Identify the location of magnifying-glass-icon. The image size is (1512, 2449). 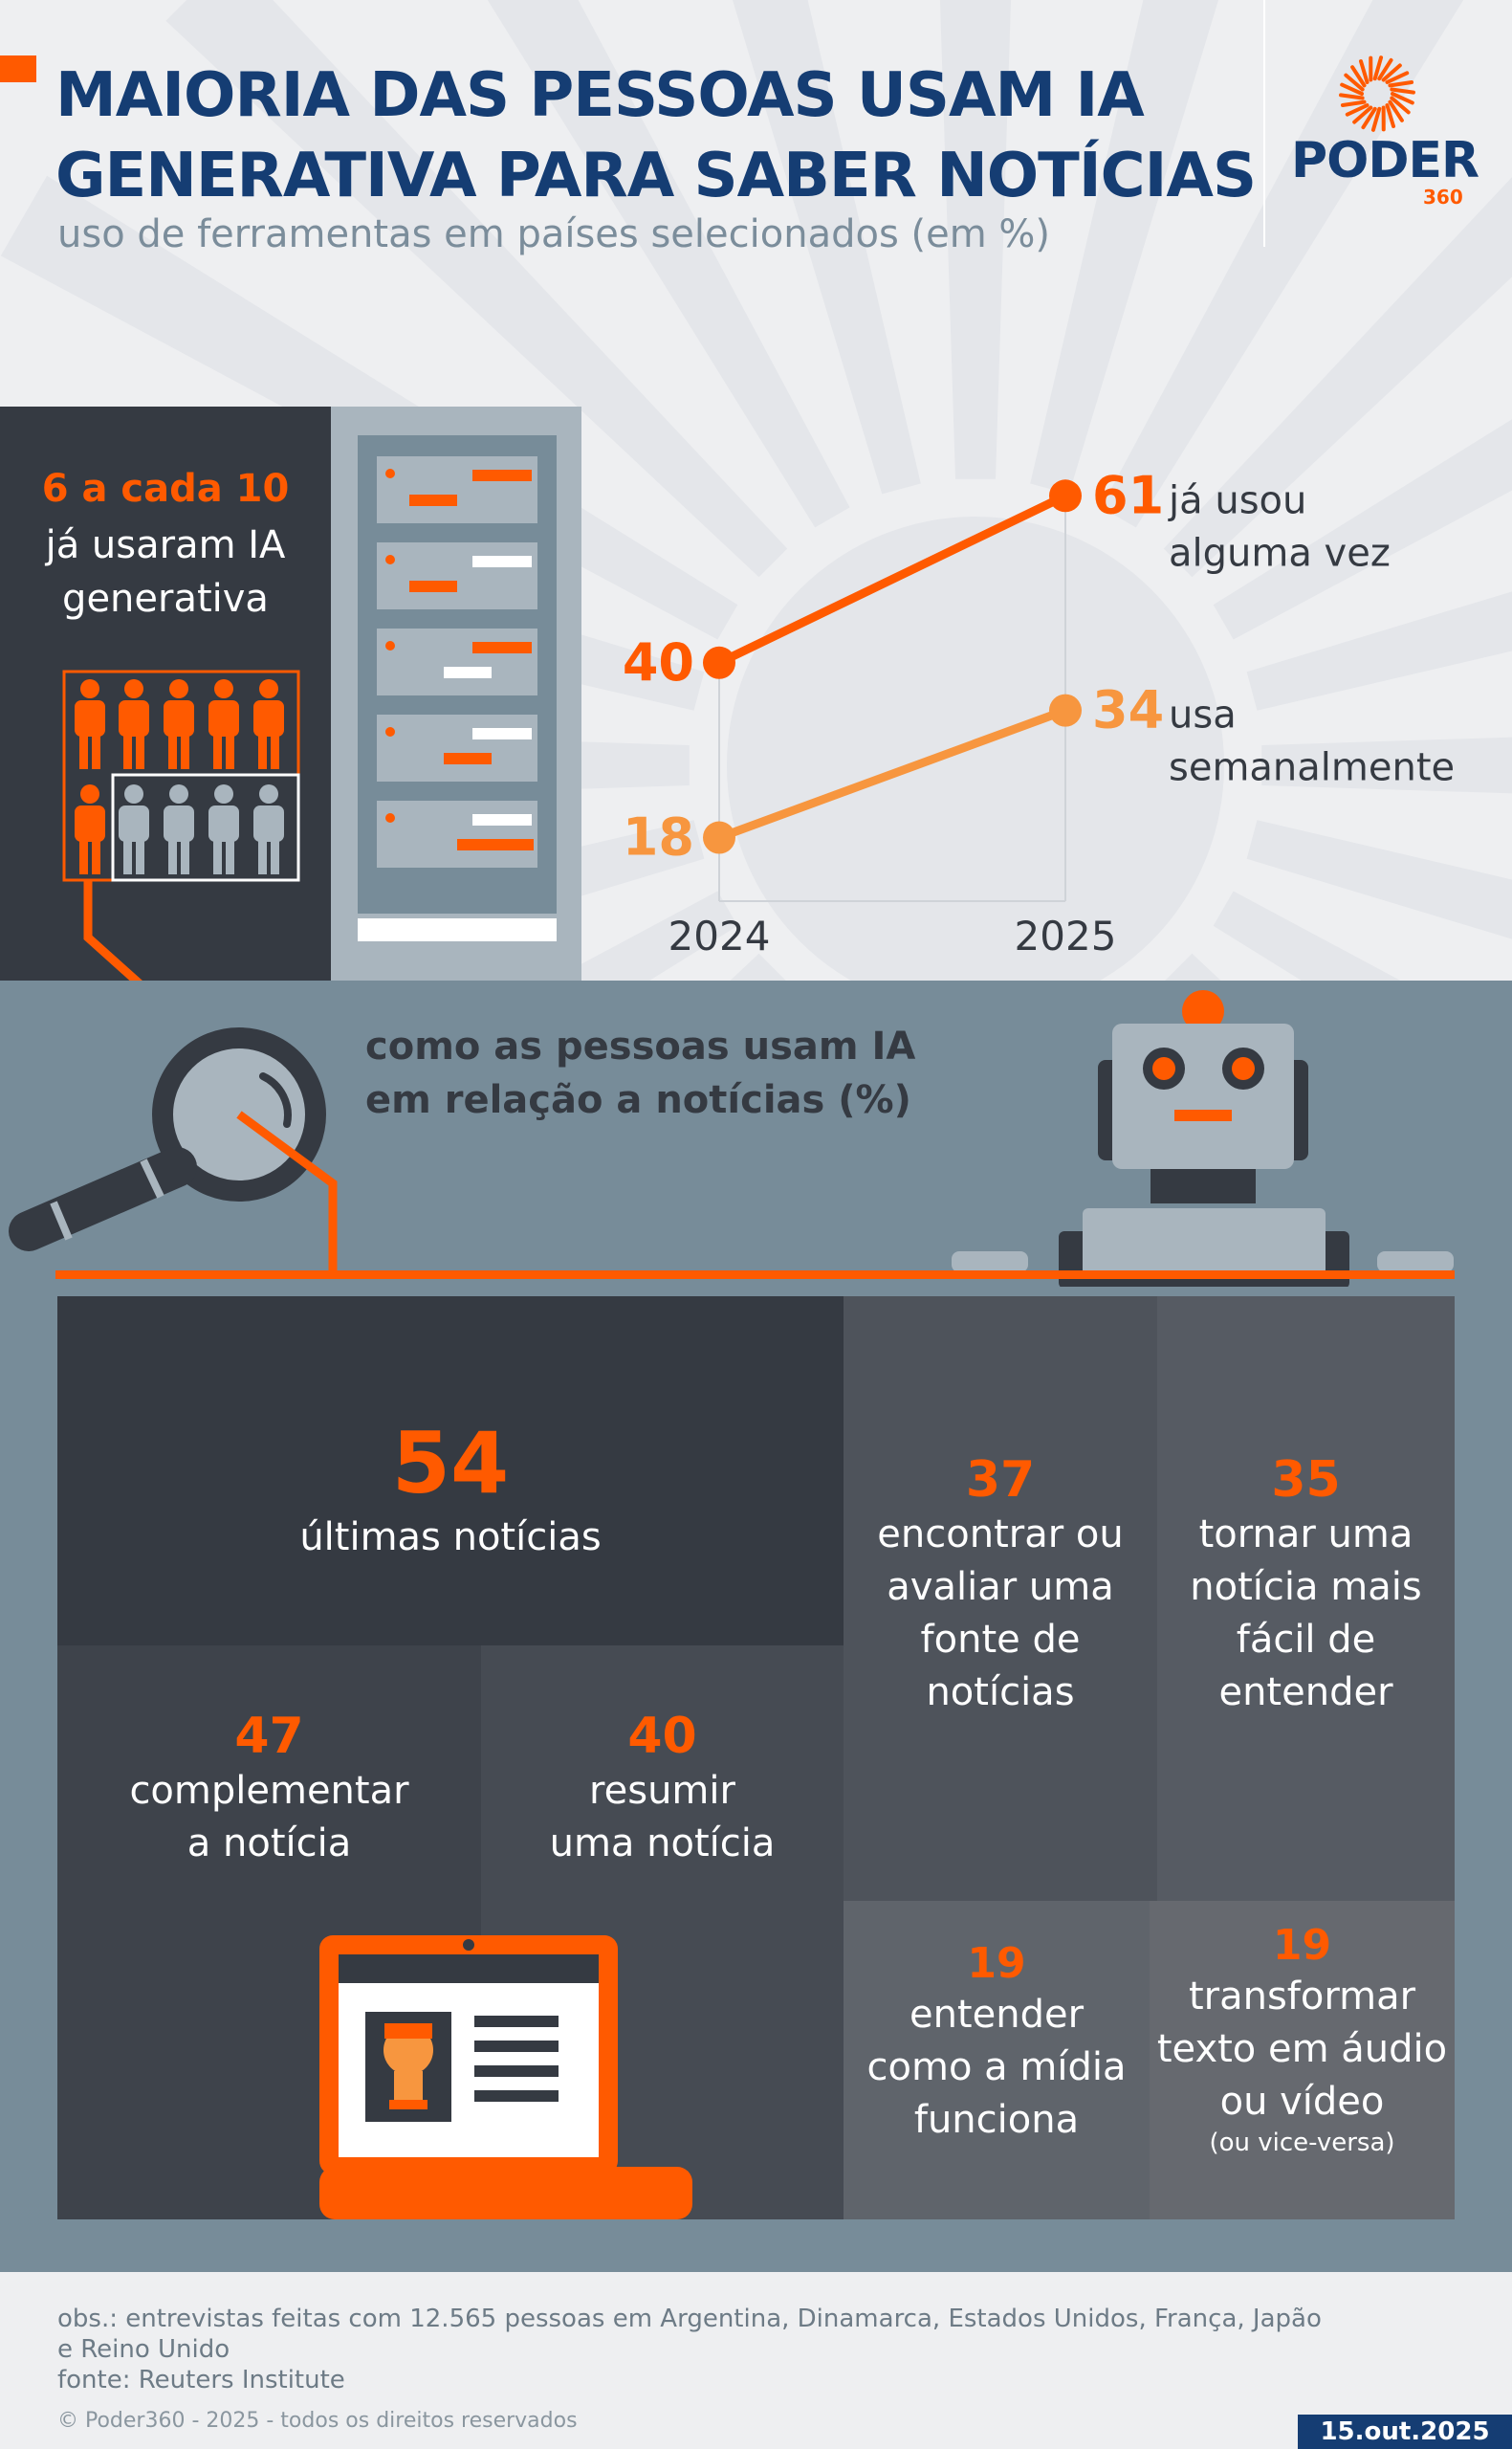
(167, 1139).